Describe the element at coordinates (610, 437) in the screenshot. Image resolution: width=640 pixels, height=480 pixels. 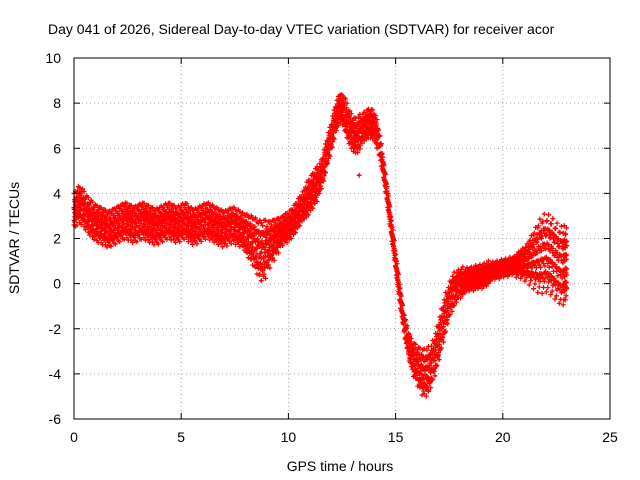
I see `x-tick-label: 25` at that location.